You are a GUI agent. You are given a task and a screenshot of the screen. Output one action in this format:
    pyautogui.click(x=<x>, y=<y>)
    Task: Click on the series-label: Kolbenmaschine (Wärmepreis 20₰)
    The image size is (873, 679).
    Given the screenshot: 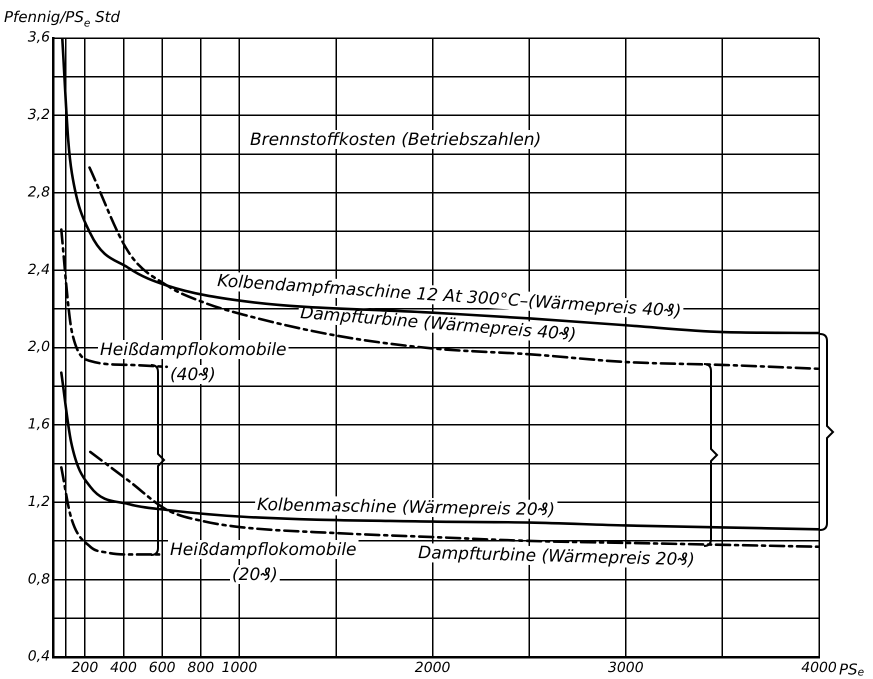 What is the action you would take?
    pyautogui.click(x=406, y=507)
    